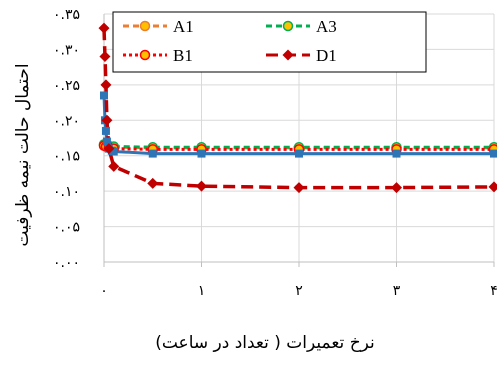  What do you see at coordinates (23, 154) in the screenshot?
I see `y-axis-label: احتمال حالت نیمه ظرفیت` at bounding box center [23, 154].